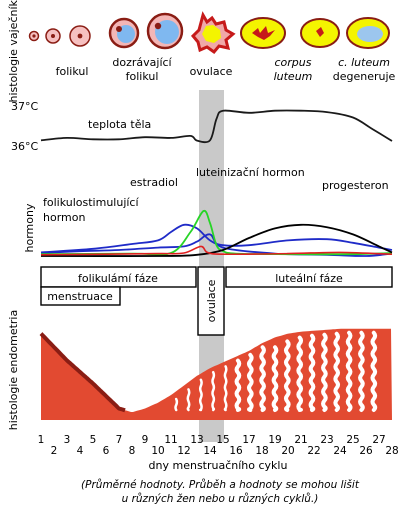 This screenshot has height=512, width=408. Describe the element at coordinates (293, 62) in the screenshot. I see `stage-label-corpus-1: corpus` at that location.